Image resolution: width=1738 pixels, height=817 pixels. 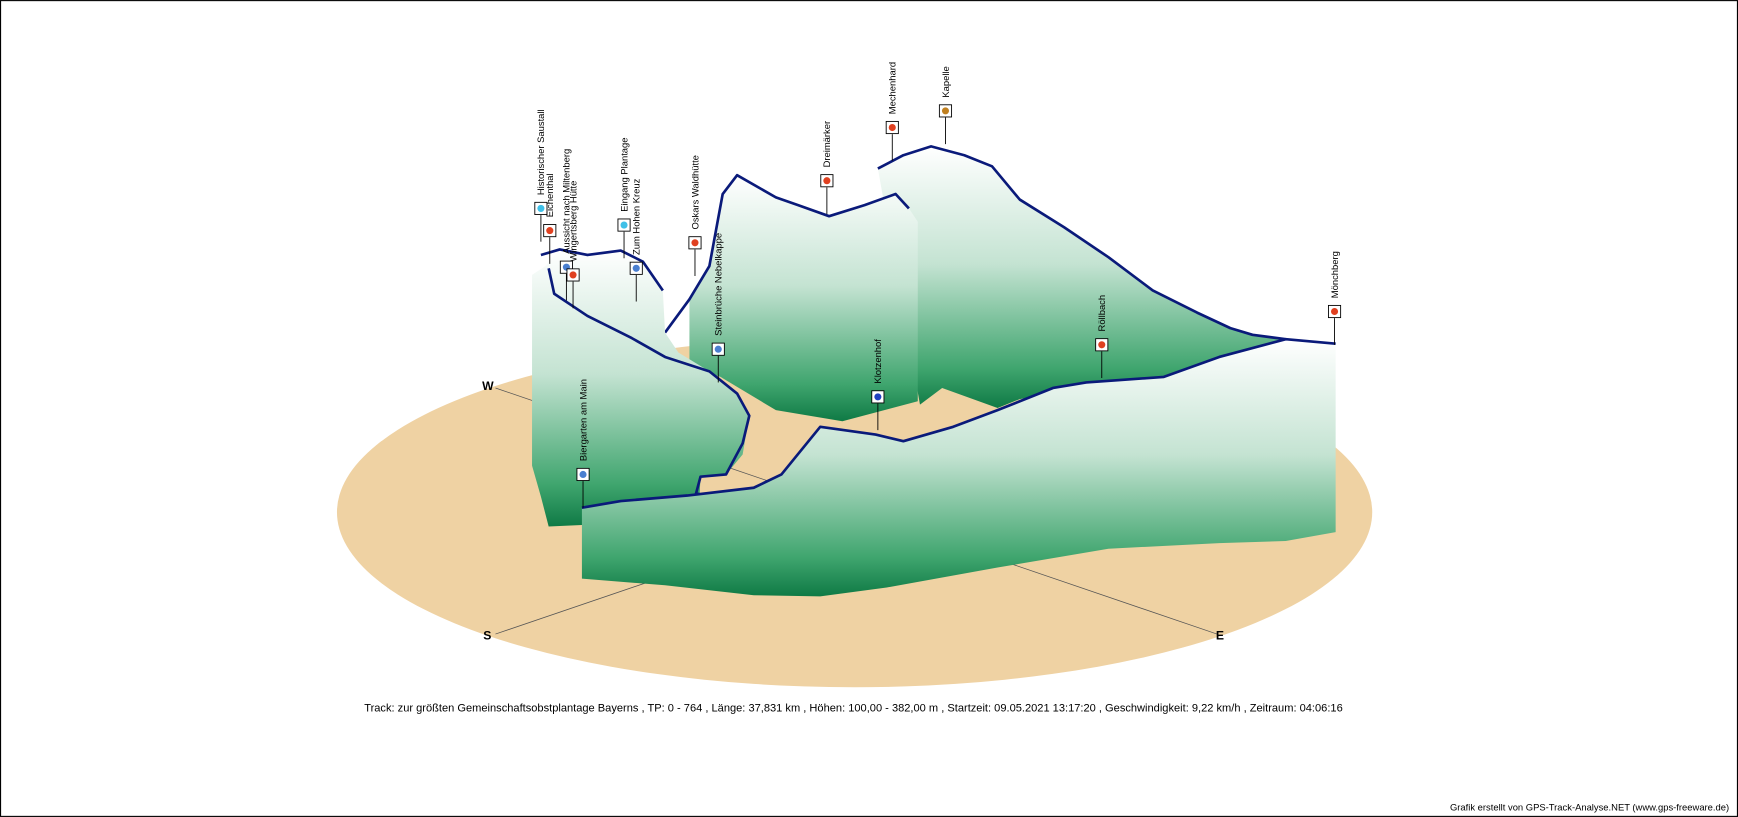 I want to click on waypoint-label: Eichenthal, so click(x=549, y=195).